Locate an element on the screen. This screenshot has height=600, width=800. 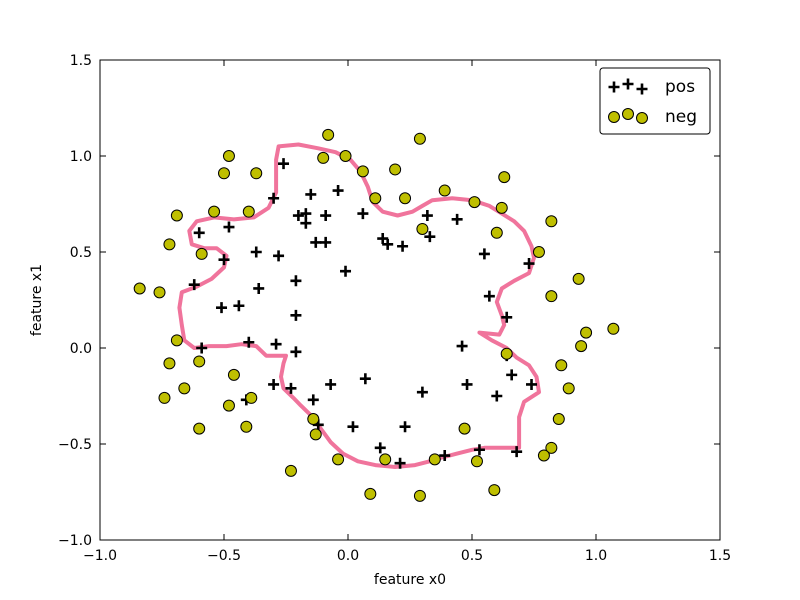
x-tick-label: 1.0 is located at coordinates (596, 556).